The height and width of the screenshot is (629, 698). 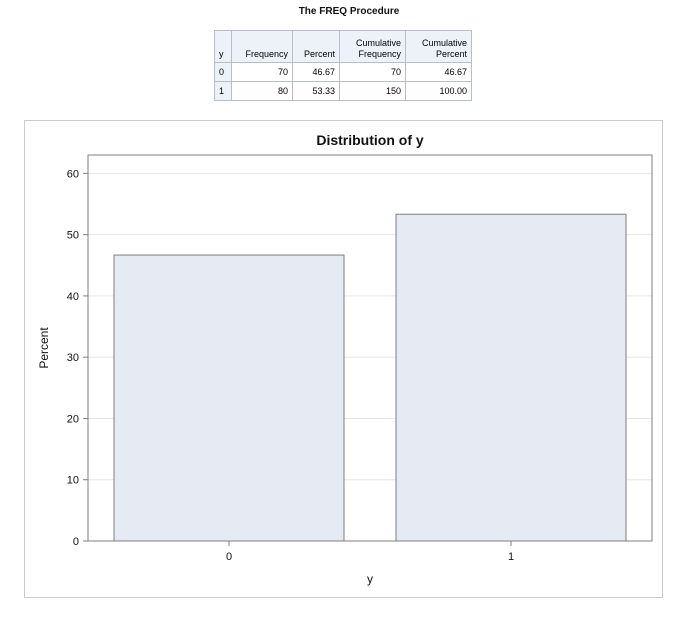 I want to click on cell-cumulative-percent: 100.00, so click(x=438, y=91).